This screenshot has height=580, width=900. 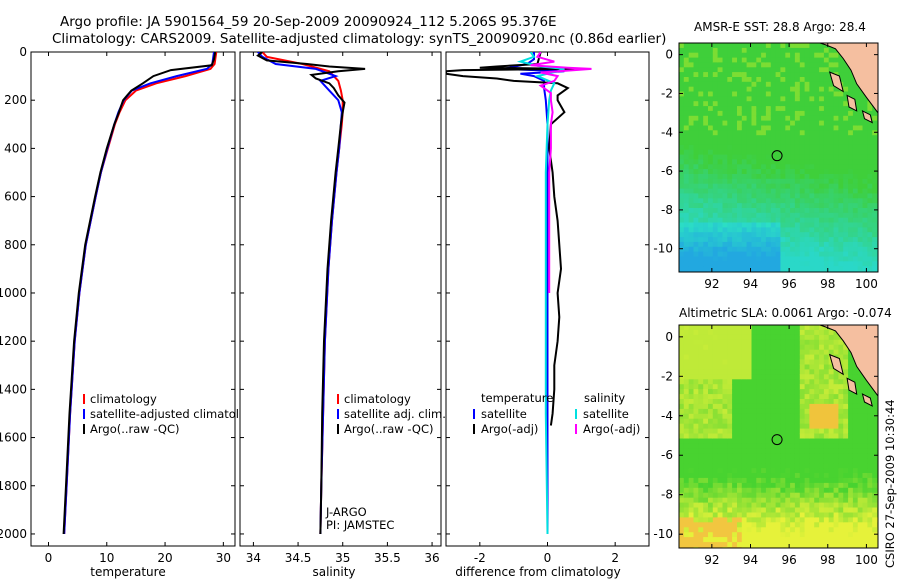 I want to click on sst_map-land-sumatra, so click(x=848, y=78).